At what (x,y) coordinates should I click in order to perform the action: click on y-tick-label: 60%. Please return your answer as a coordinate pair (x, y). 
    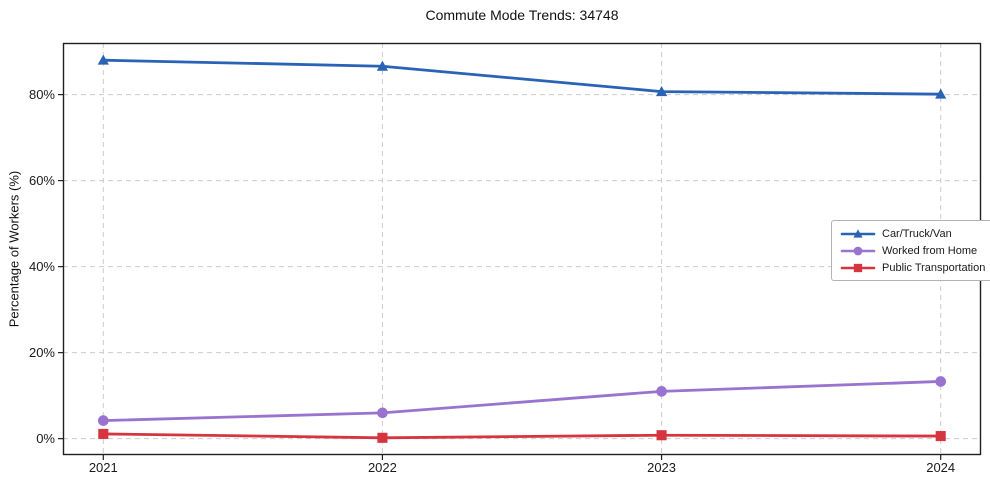
    Looking at the image, I should click on (41, 180).